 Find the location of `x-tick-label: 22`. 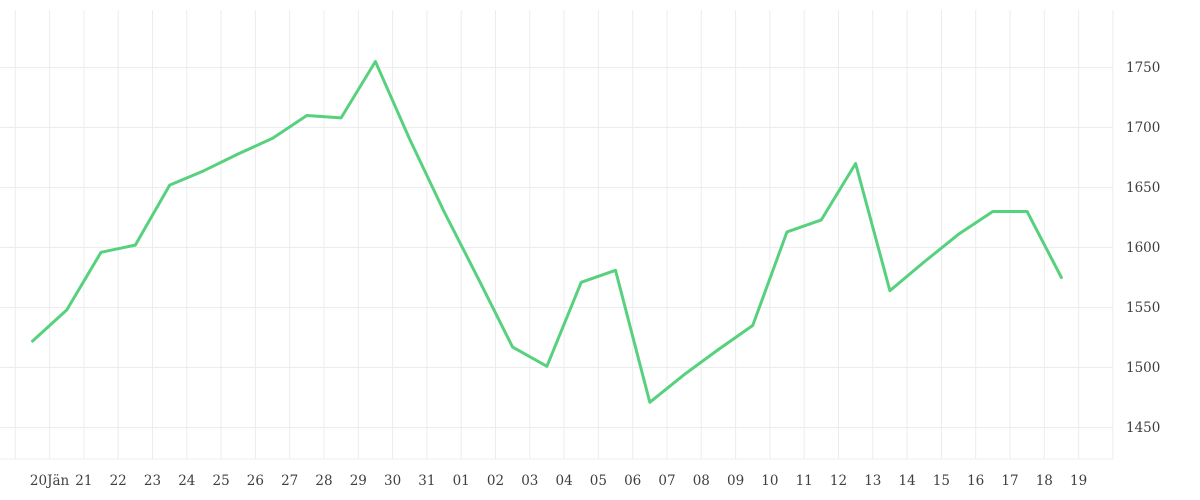

x-tick-label: 22 is located at coordinates (118, 481).